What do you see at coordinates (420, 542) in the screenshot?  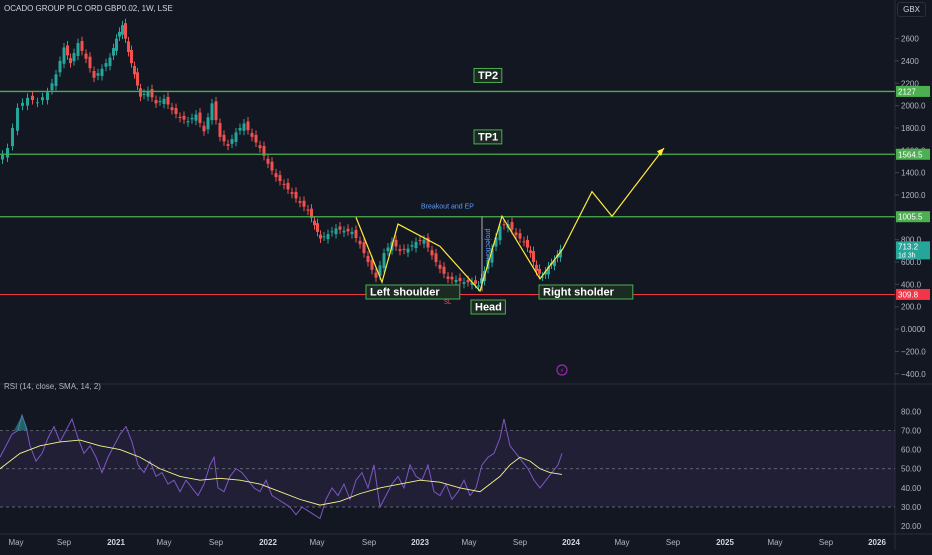 I see `time-axis-label: 2023` at bounding box center [420, 542].